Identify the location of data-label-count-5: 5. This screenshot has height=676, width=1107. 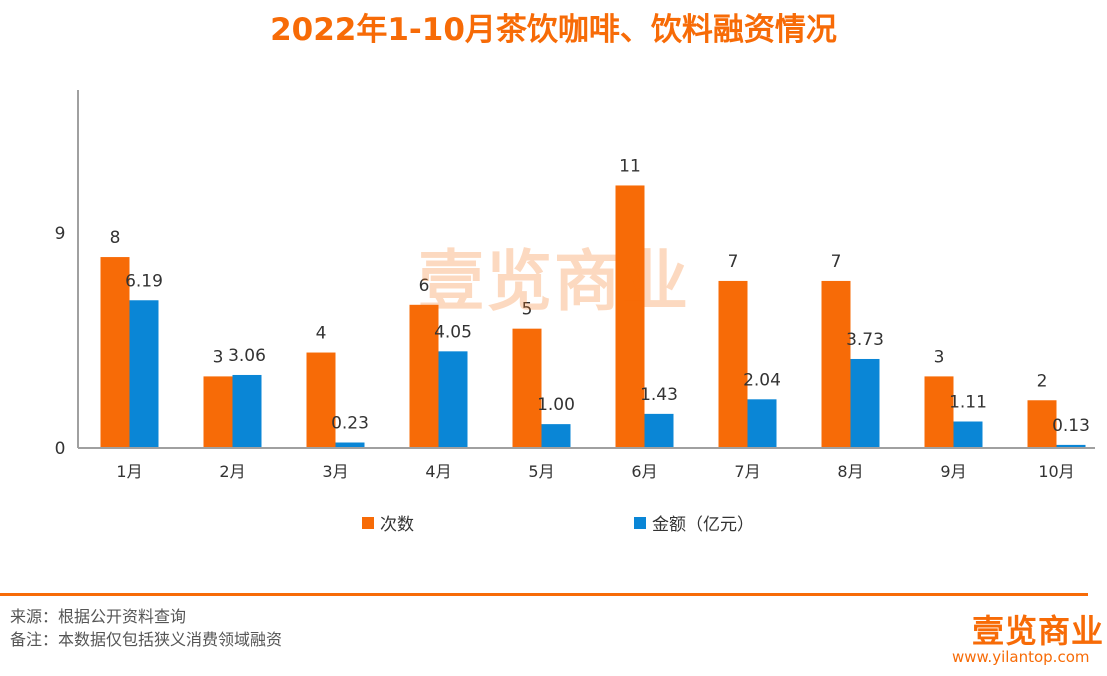
(527, 310).